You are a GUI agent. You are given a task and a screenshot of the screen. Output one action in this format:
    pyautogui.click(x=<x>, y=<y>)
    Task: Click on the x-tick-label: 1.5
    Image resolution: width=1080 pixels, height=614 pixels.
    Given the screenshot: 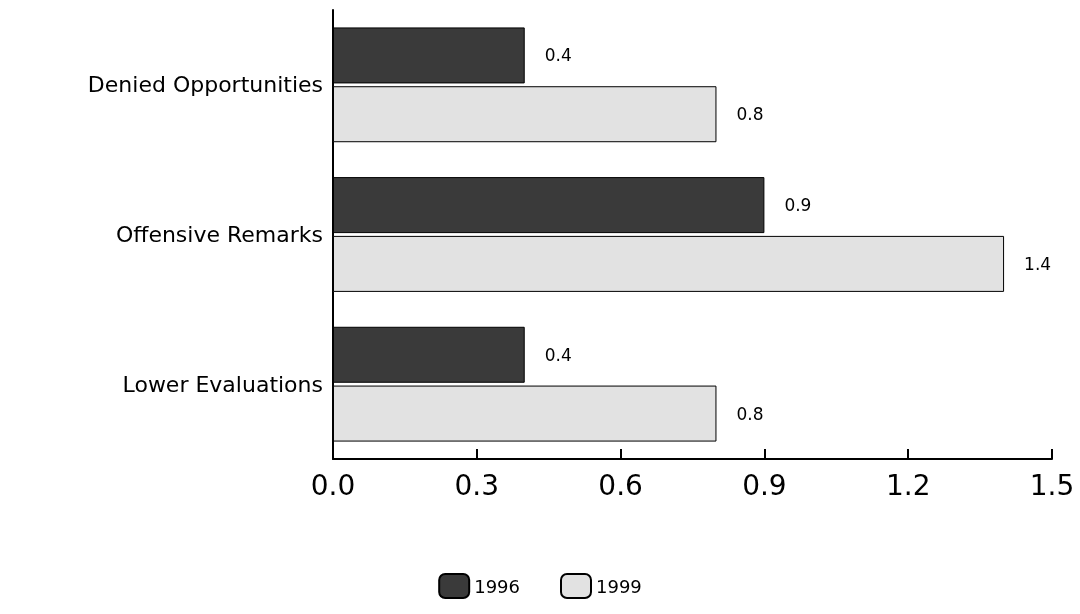 What is the action you would take?
    pyautogui.click(x=1052, y=485)
    